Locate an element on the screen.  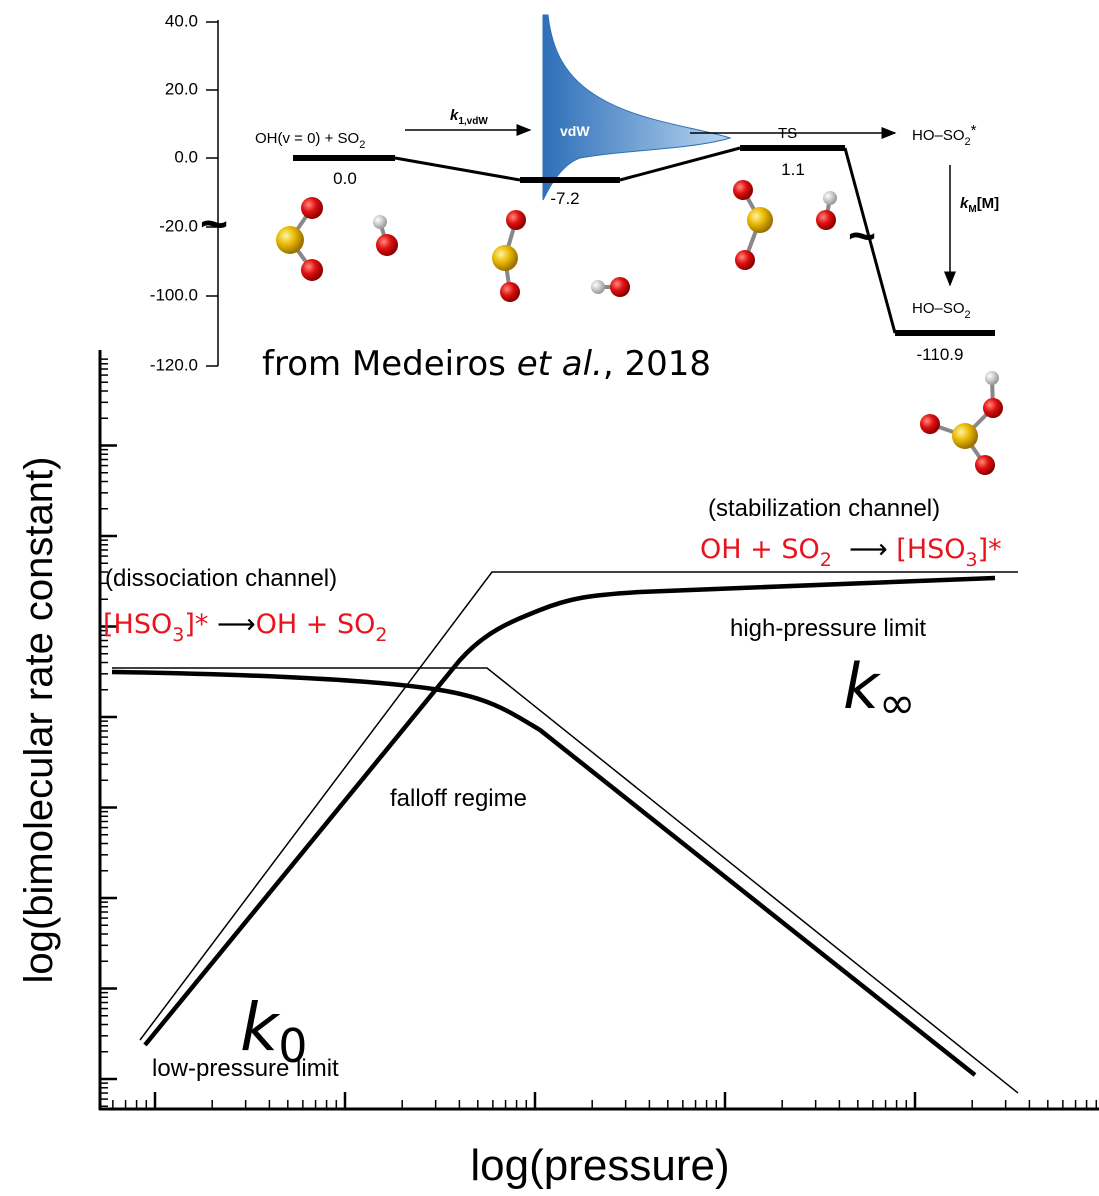
ts-label: TS is located at coordinates (787, 133).